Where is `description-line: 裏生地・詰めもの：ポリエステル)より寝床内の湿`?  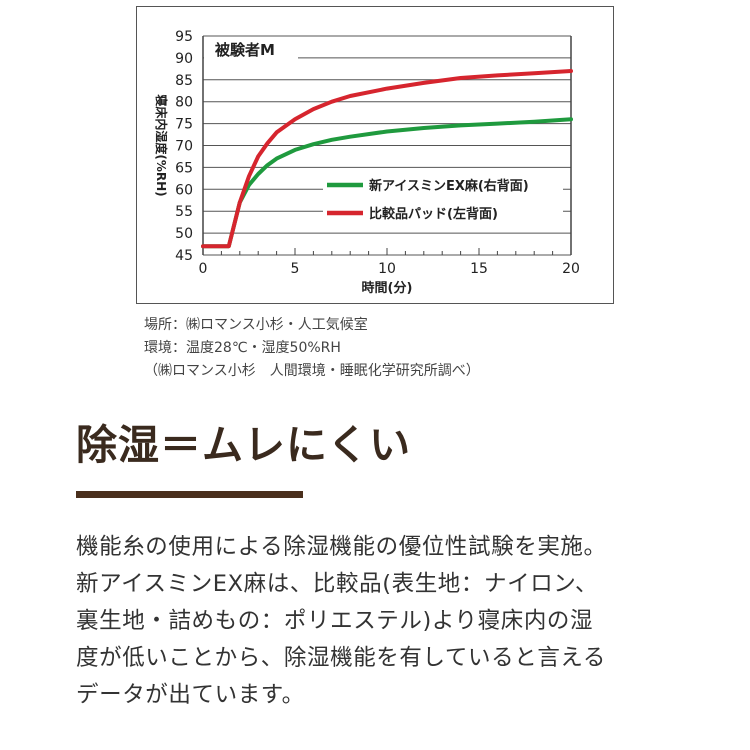
description-line: 裏生地・詰めもの：ポリエステル)より寝床内の湿 is located at coordinates (335, 621).